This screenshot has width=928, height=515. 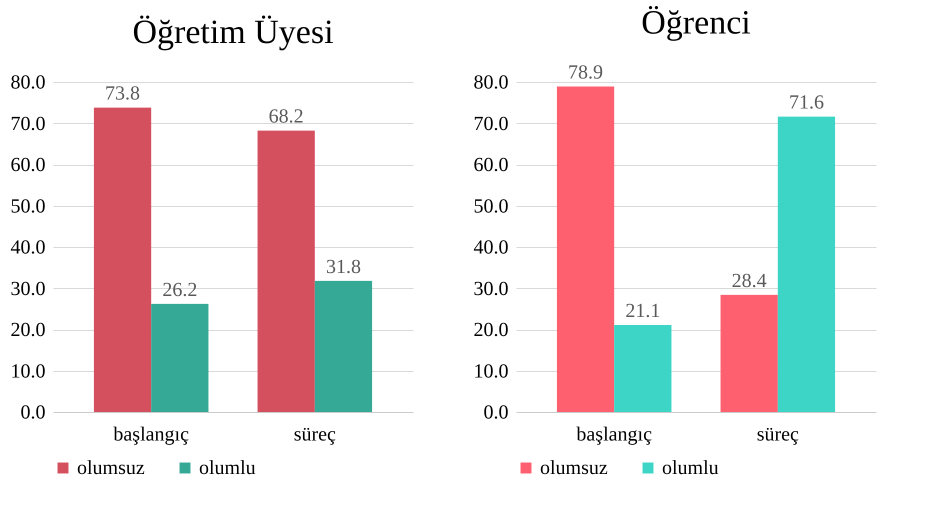 I want to click on data-label: 26.2, so click(x=180, y=289).